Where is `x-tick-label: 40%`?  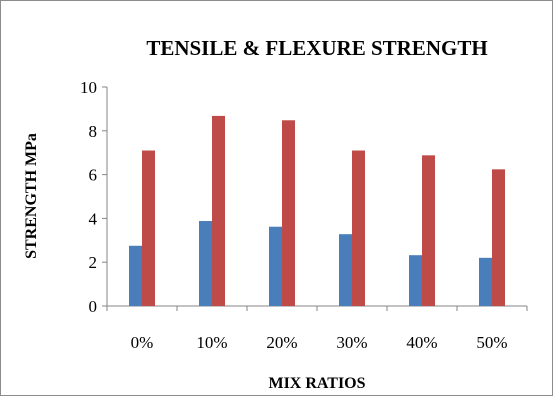 x-tick-label: 40% is located at coordinates (421, 342).